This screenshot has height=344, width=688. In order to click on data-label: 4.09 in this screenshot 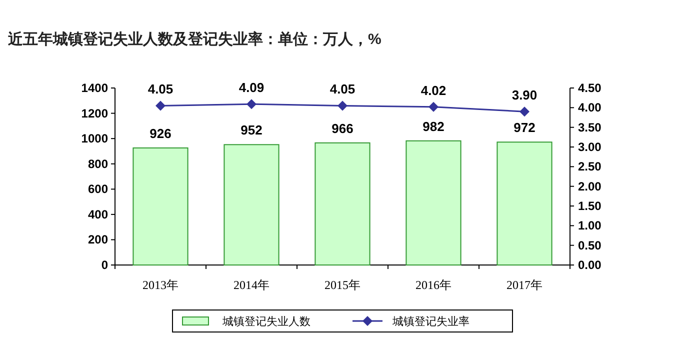, I will do `click(251, 88)`.